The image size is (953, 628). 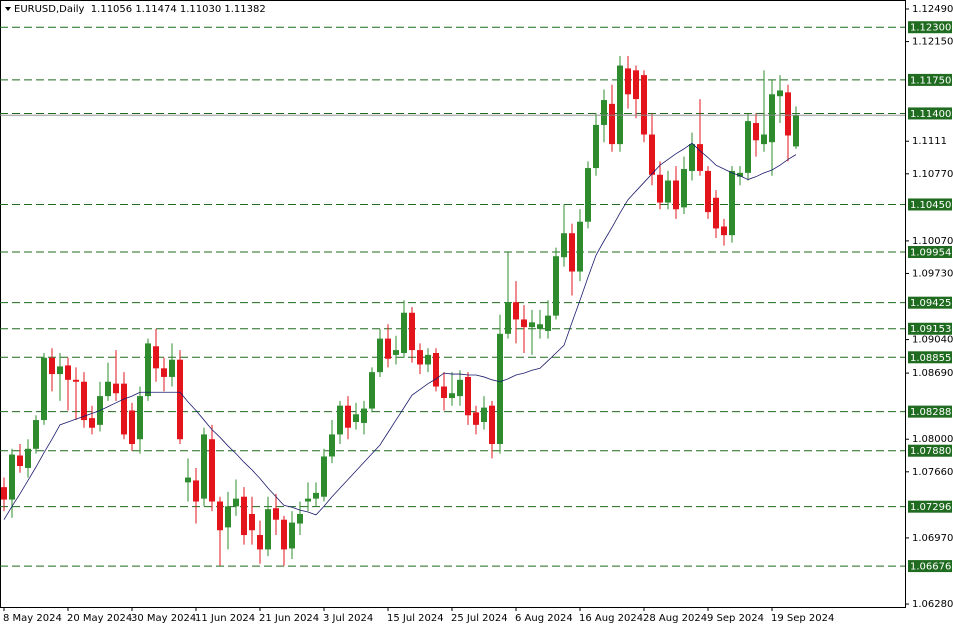 I want to click on level-label-text: 1.07880, so click(x=930, y=451).